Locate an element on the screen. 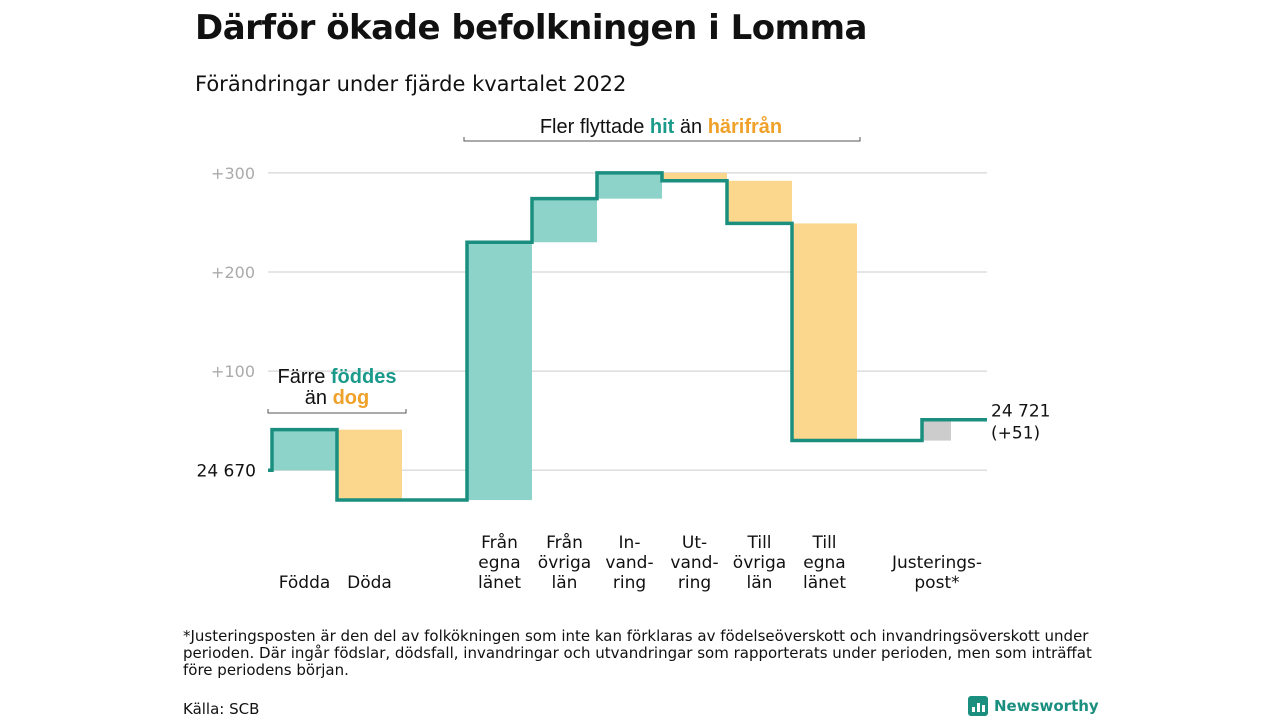  migration-annotation: Fler flyttade hit än härifrån is located at coordinates (661, 126).